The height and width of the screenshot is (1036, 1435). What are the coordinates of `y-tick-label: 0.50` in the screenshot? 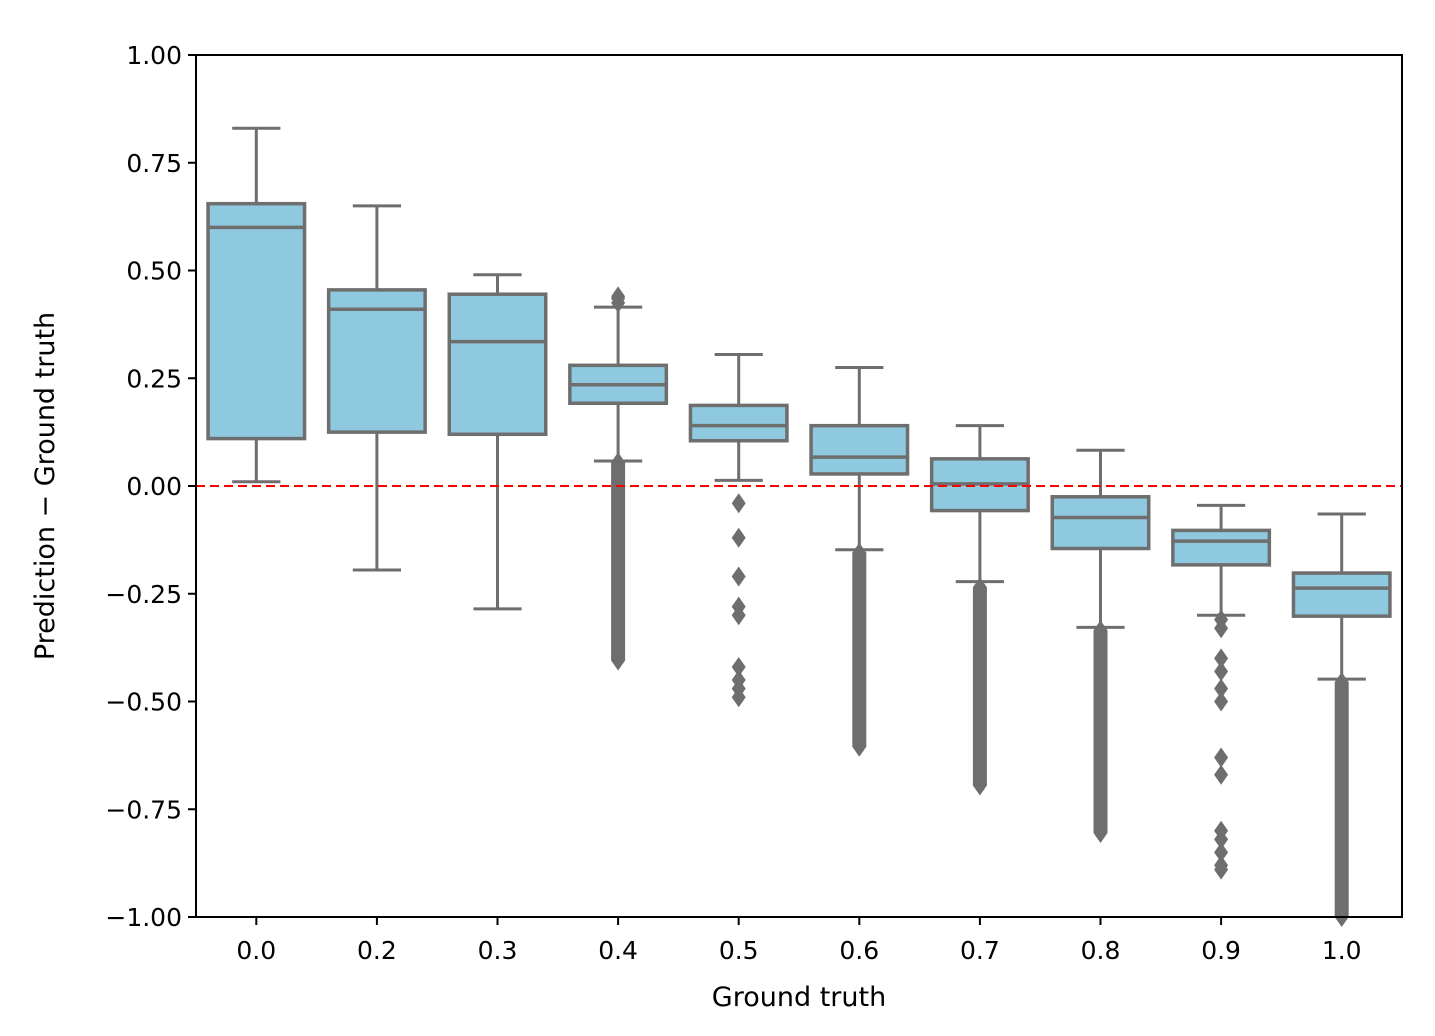 It's located at (154, 271).